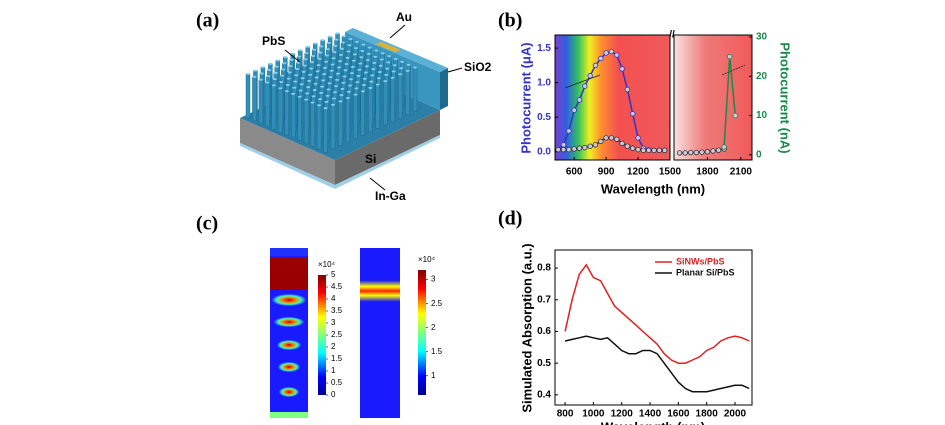 The image size is (945, 425). What do you see at coordinates (525, 97) in the screenshot?
I see `y-axis-label: Photocurrent (μA)` at bounding box center [525, 97].